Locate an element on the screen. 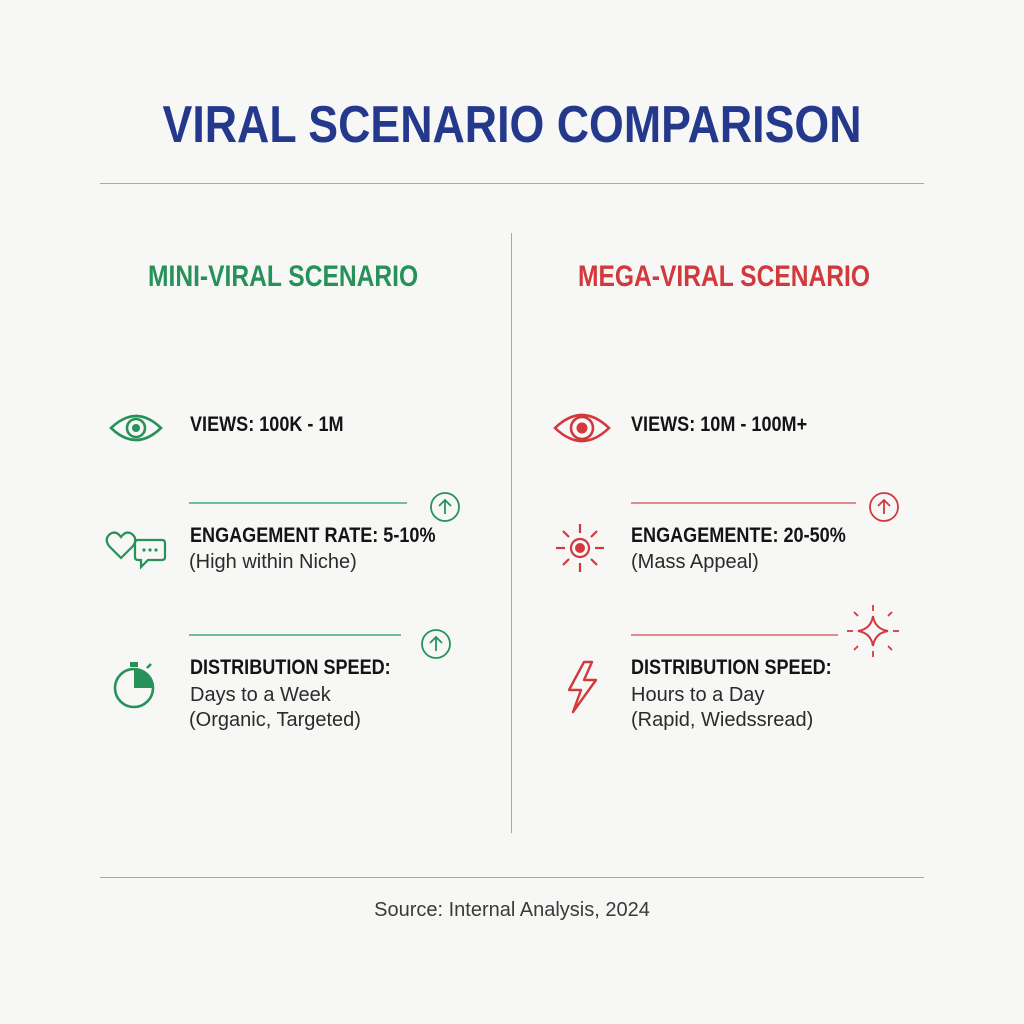 The image size is (1024, 1024). mini-heading: MINI-VIRAL SCENARIO is located at coordinates (283, 276).